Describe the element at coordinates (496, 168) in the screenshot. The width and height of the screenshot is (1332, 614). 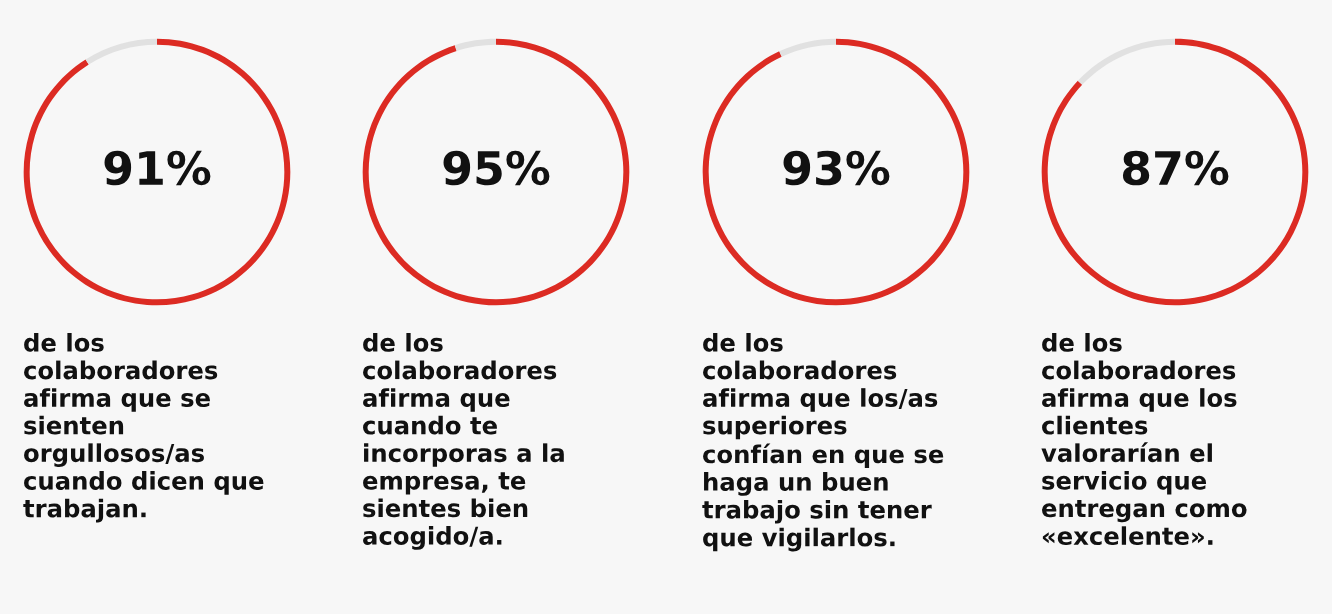
I see `data-label: 95%` at that location.